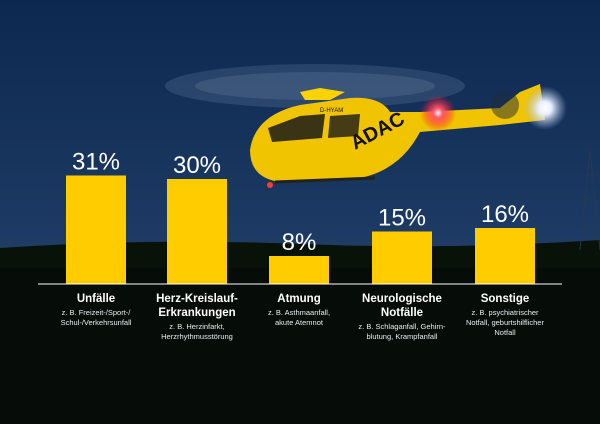 This screenshot has height=424, width=600. Describe the element at coordinates (96, 162) in the screenshot. I see `value-label-unfaelle: 31%` at that location.